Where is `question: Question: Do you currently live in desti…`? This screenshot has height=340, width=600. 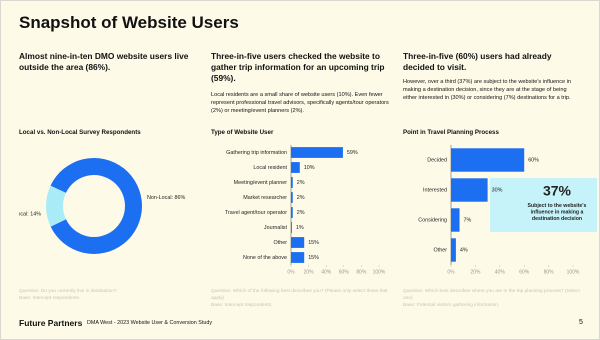
question: Question: Do you currently live in desti… is located at coordinates (68, 291).